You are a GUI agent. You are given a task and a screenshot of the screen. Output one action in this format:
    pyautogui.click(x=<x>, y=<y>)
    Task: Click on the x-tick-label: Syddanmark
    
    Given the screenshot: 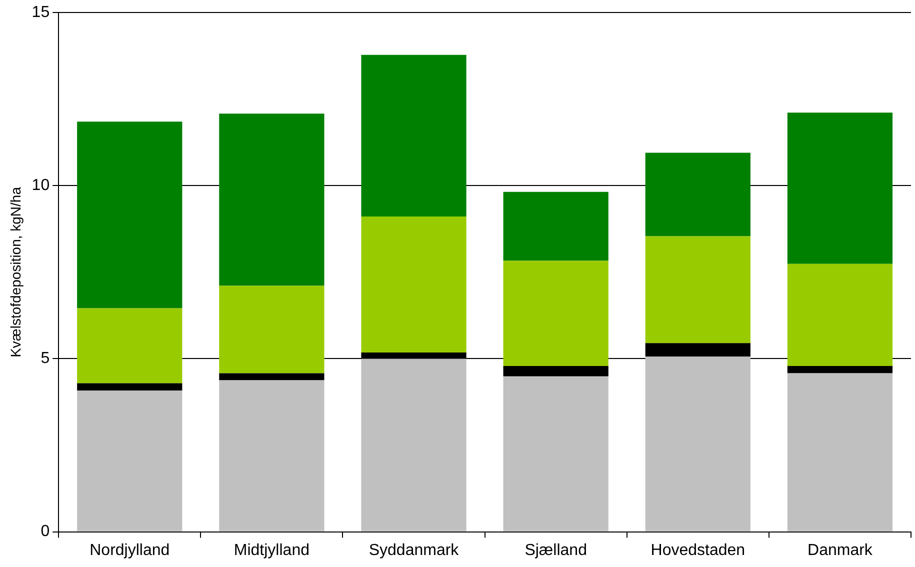 What is the action you would take?
    pyautogui.click(x=414, y=550)
    